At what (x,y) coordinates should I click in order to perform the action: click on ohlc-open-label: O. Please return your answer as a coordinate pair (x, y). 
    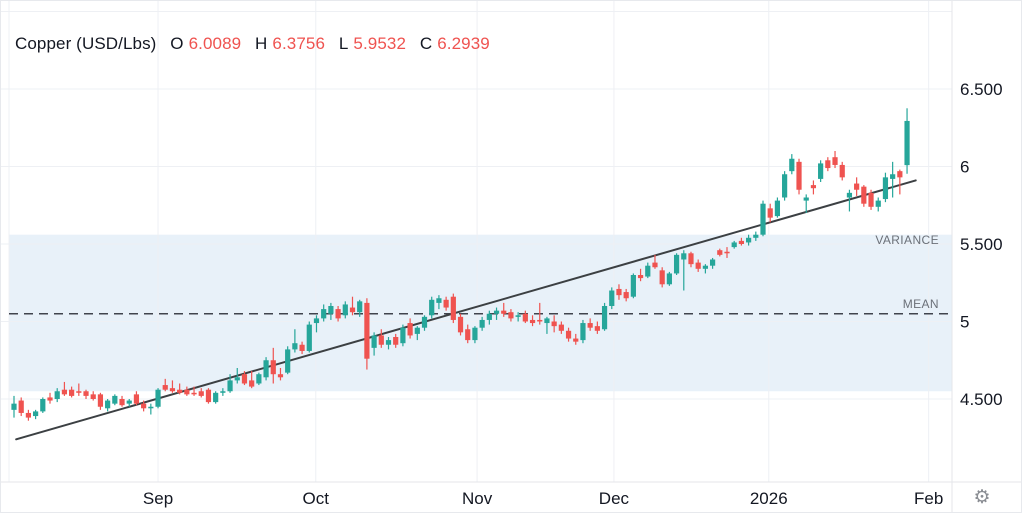
    Looking at the image, I should click on (177, 43).